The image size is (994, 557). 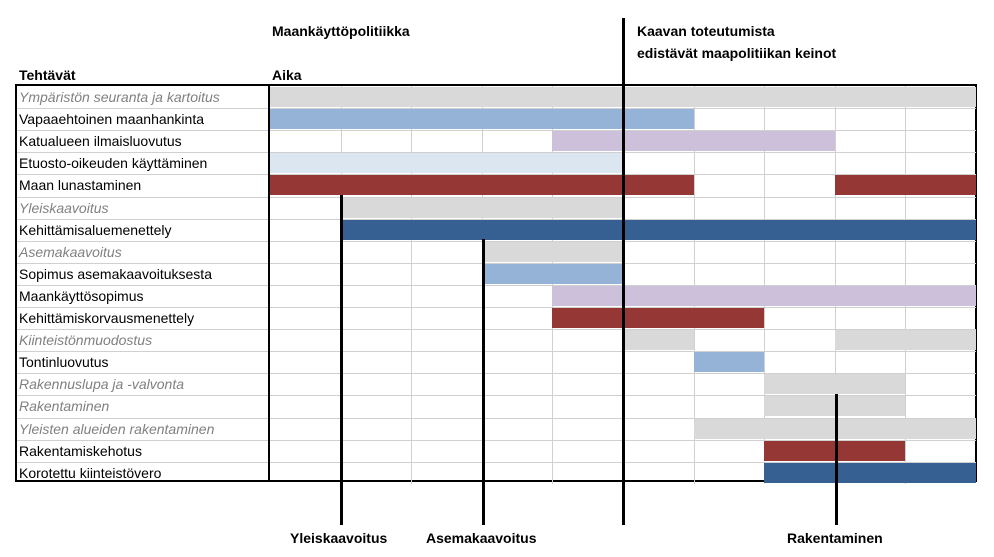 What do you see at coordinates (101, 384) in the screenshot?
I see `task-label: Rakennuslupa ja -valvonta` at bounding box center [101, 384].